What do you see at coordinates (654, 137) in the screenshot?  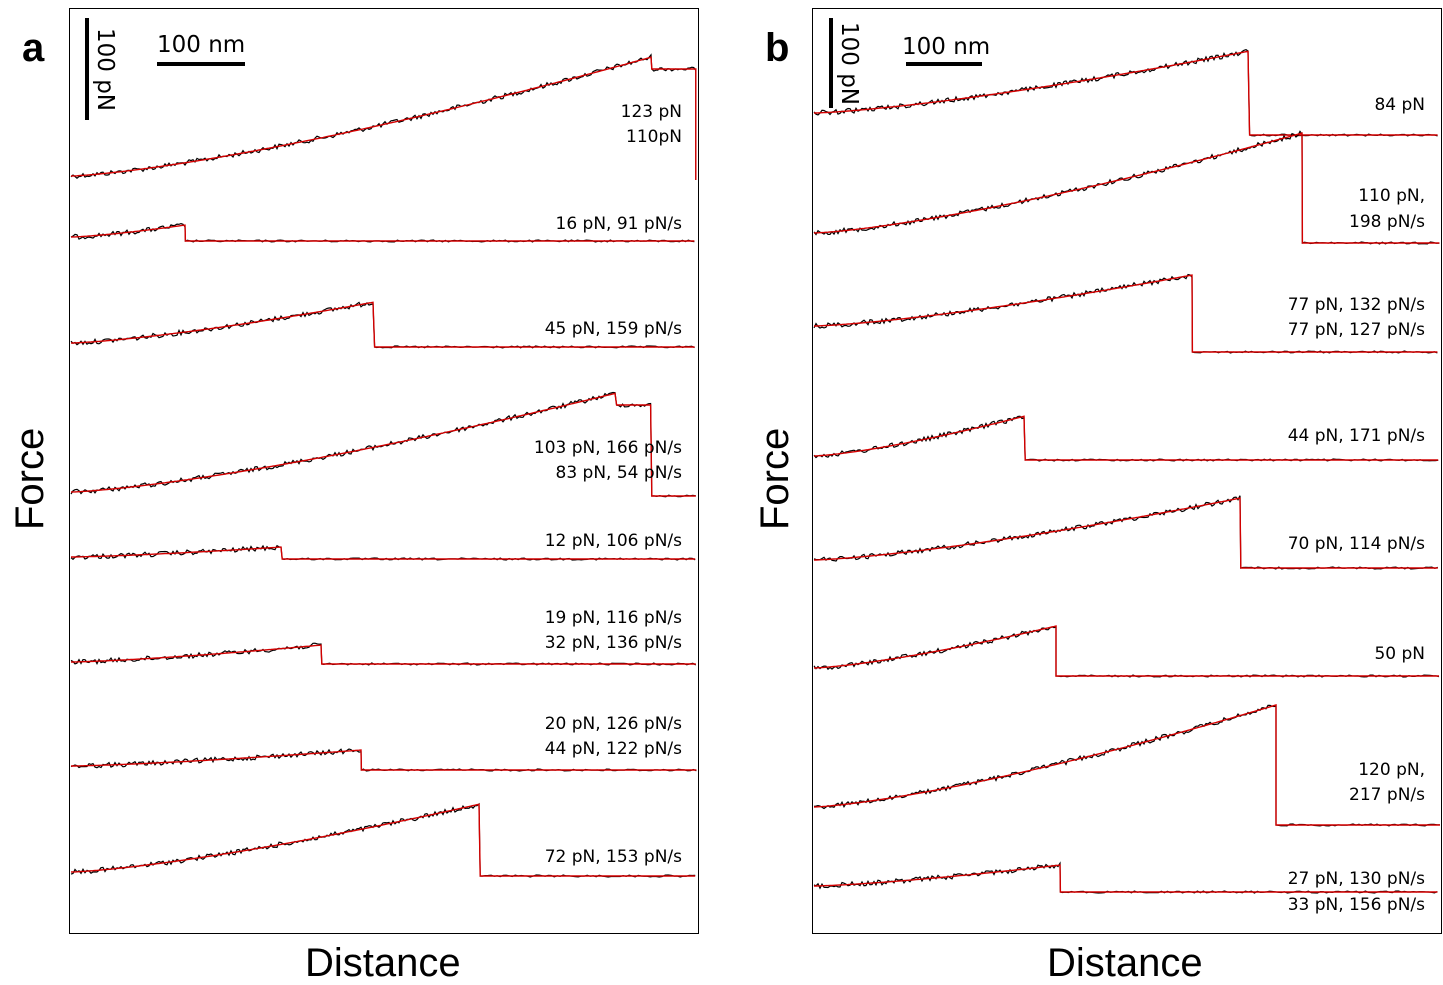 I see `panel-a-trace-1-label-2: 110pN` at bounding box center [654, 137].